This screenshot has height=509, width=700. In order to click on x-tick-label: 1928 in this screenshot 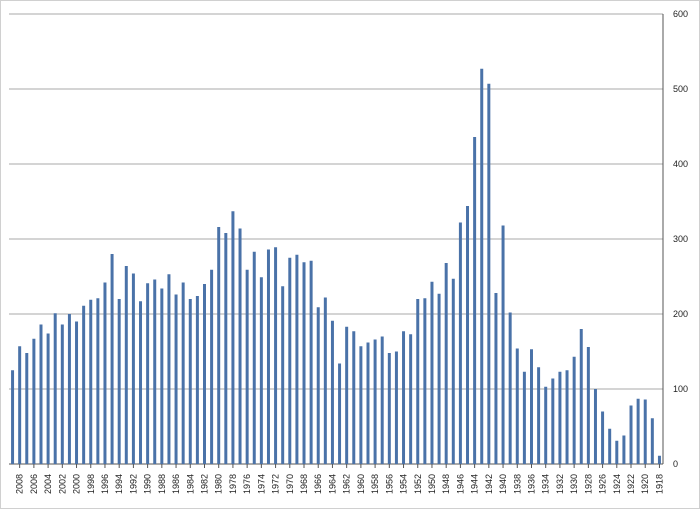, I will do `click(588, 484)`.